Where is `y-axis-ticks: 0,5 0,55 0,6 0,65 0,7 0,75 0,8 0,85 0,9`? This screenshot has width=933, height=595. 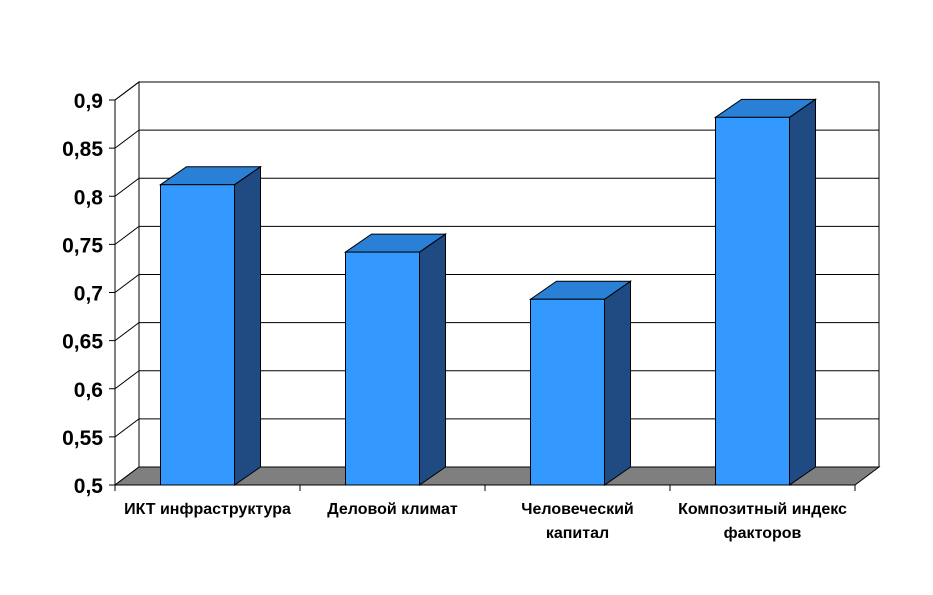 y-axis-ticks: 0,5 0,55 0,6 0,65 0,7 0,75 0,8 0,85 0,9 is located at coordinates (82, 294).